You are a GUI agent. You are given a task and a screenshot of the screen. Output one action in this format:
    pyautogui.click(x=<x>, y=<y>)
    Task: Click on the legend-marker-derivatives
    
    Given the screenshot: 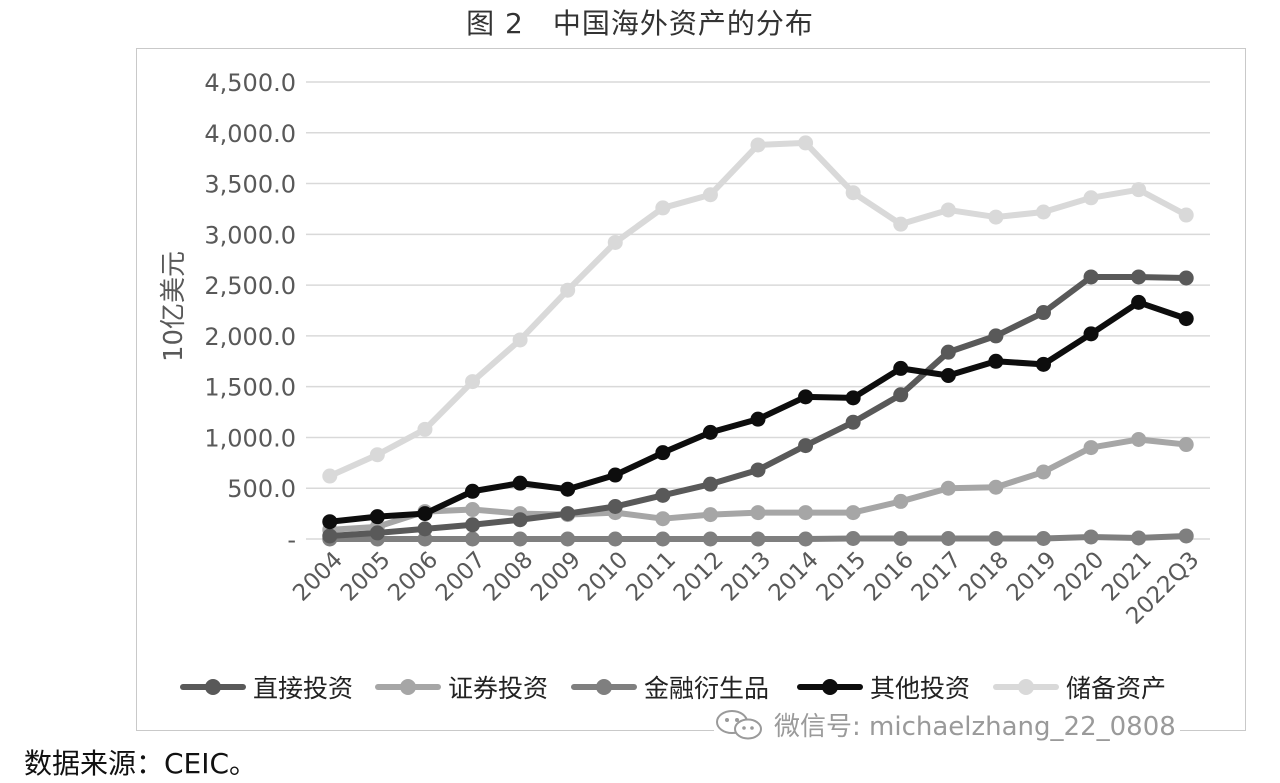 What is the action you would take?
    pyautogui.click(x=604, y=687)
    